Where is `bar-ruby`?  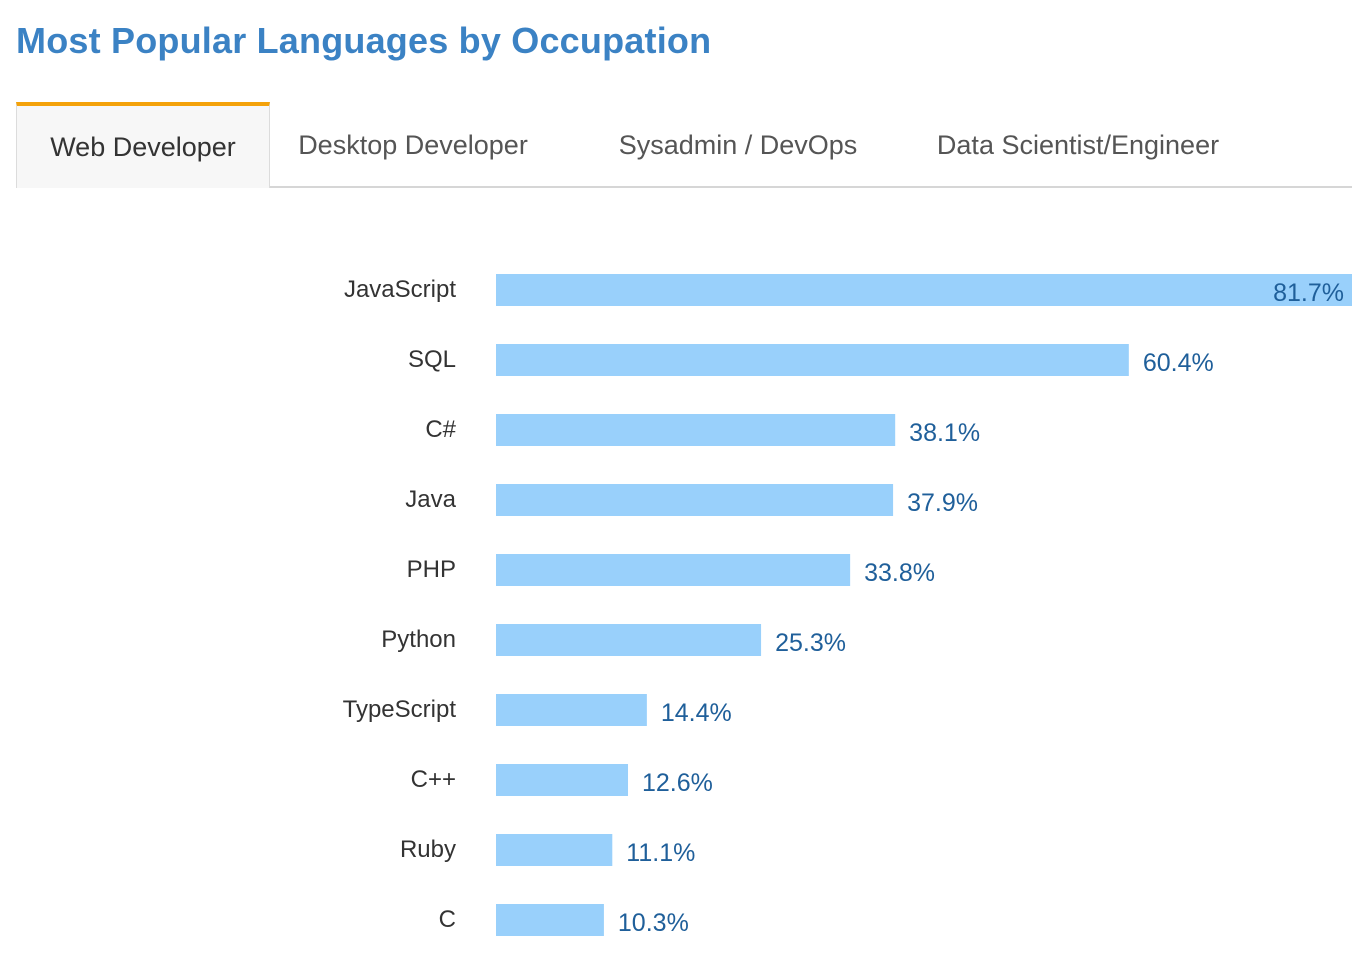 bar-ruby is located at coordinates (554, 850).